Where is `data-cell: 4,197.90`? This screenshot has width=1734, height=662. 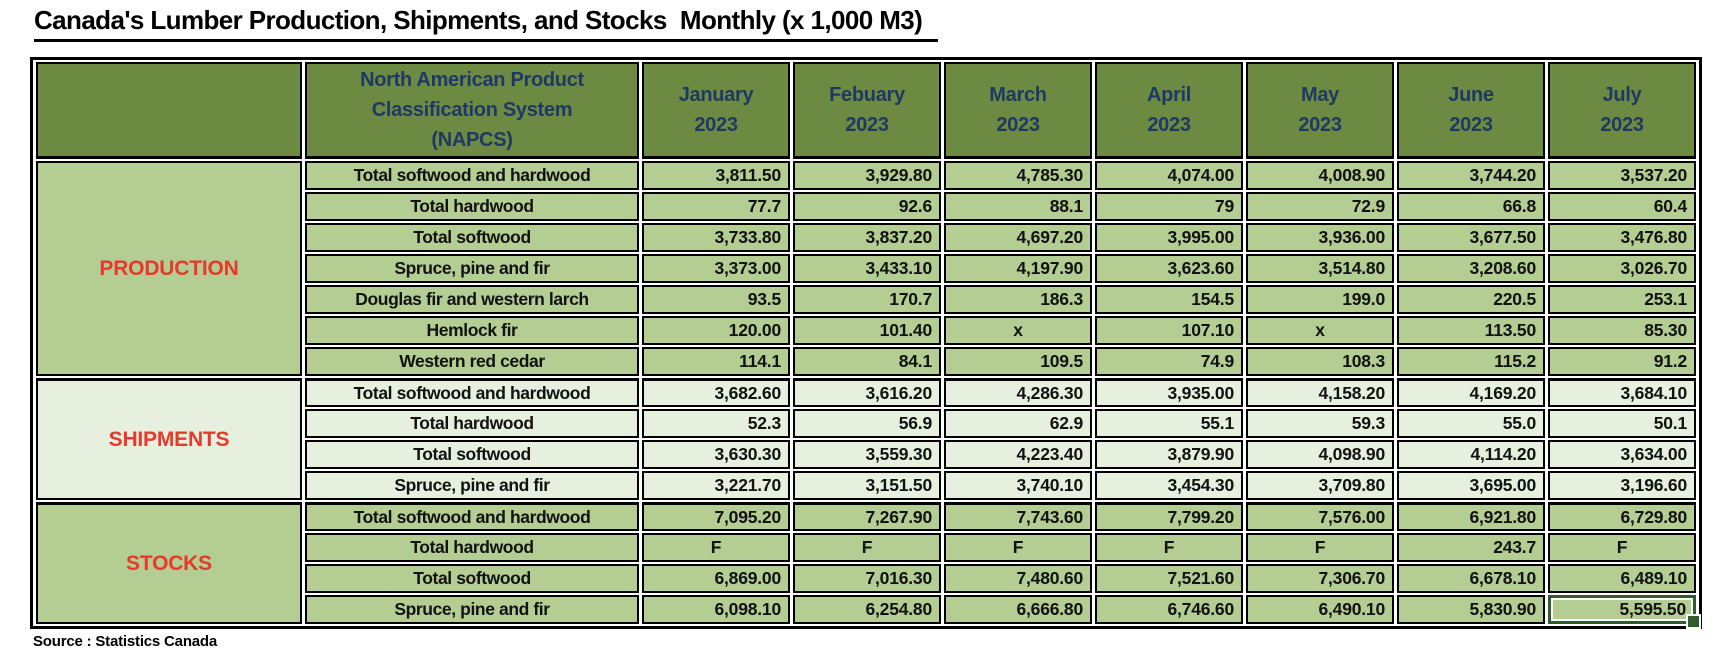
data-cell: 4,197.90 is located at coordinates (1018, 268).